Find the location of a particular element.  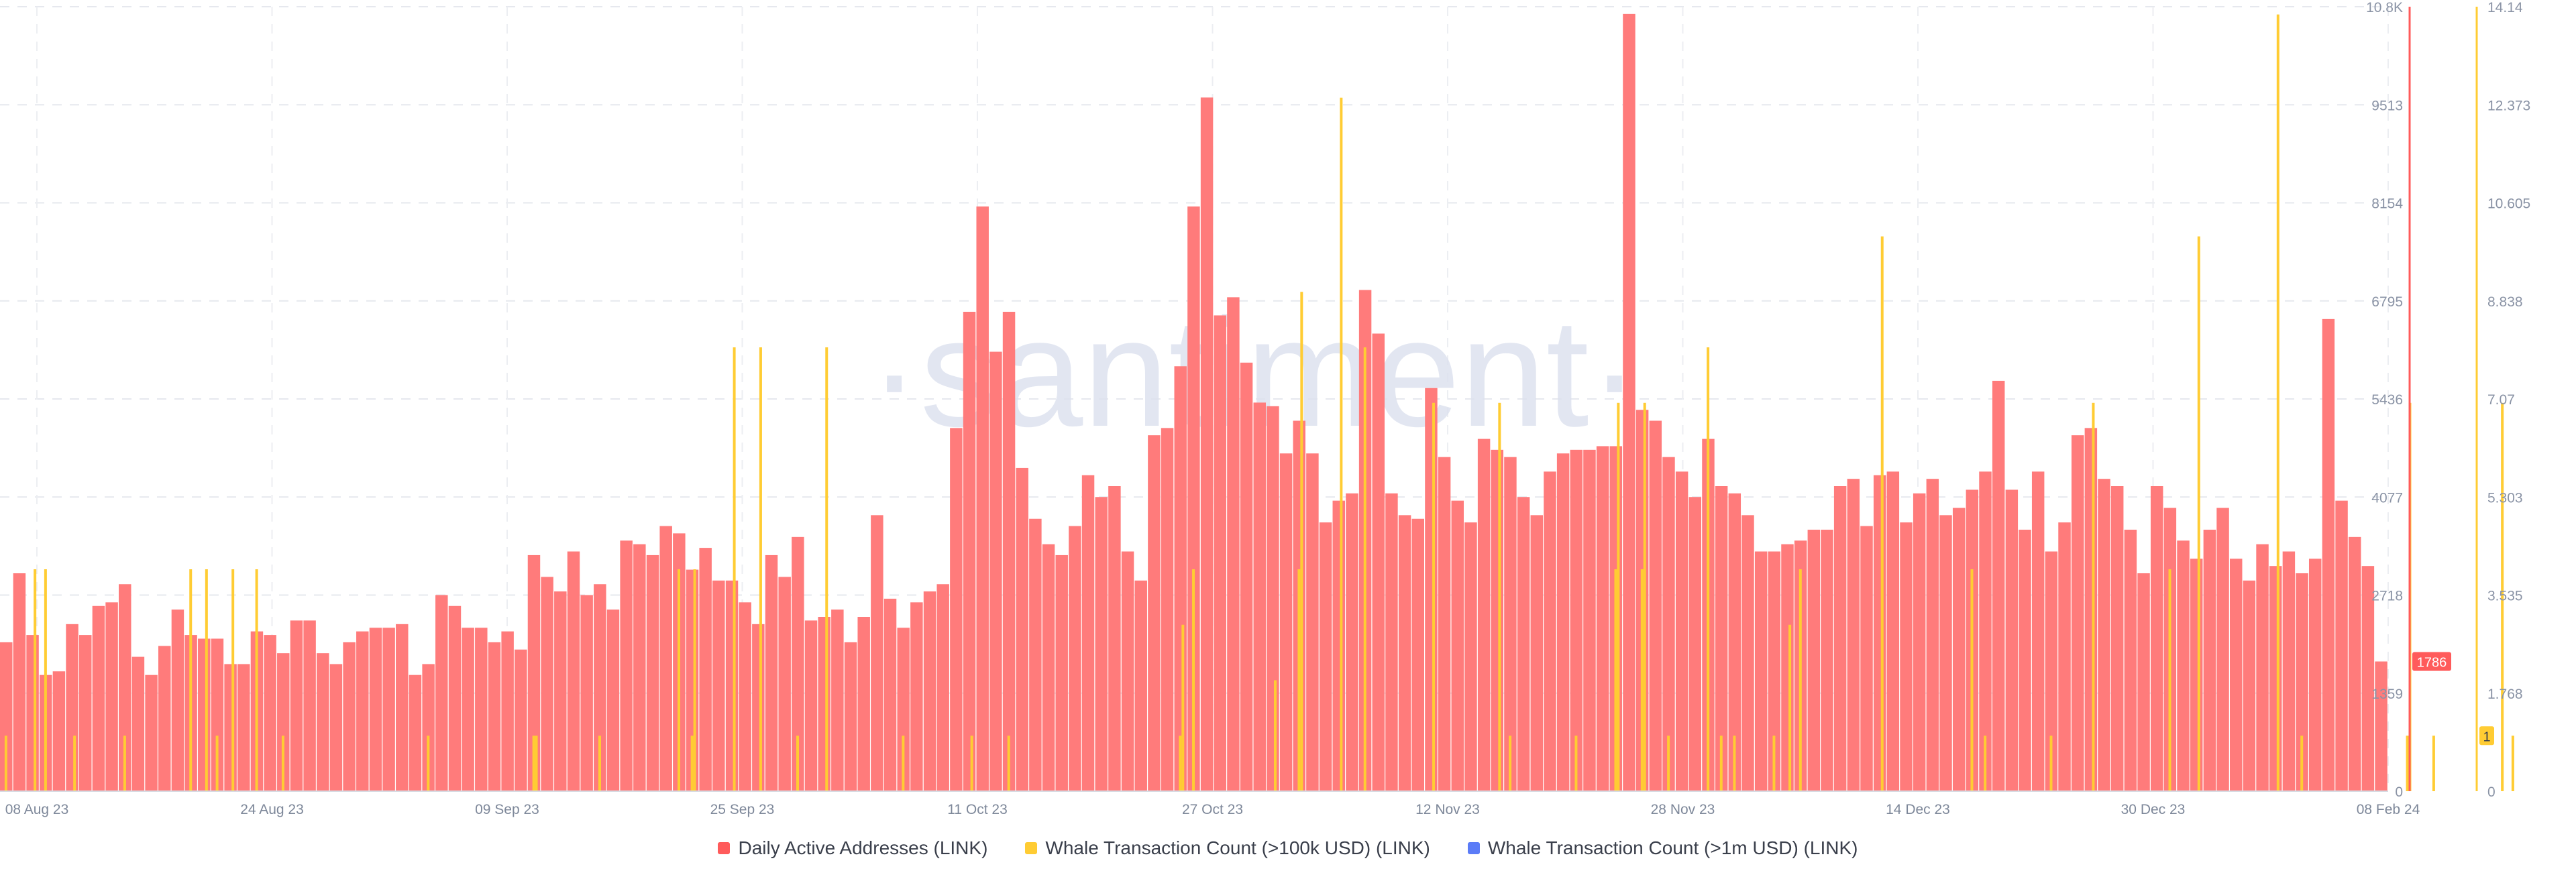

right-tick-label: 14.14 is located at coordinates (2505, 7).